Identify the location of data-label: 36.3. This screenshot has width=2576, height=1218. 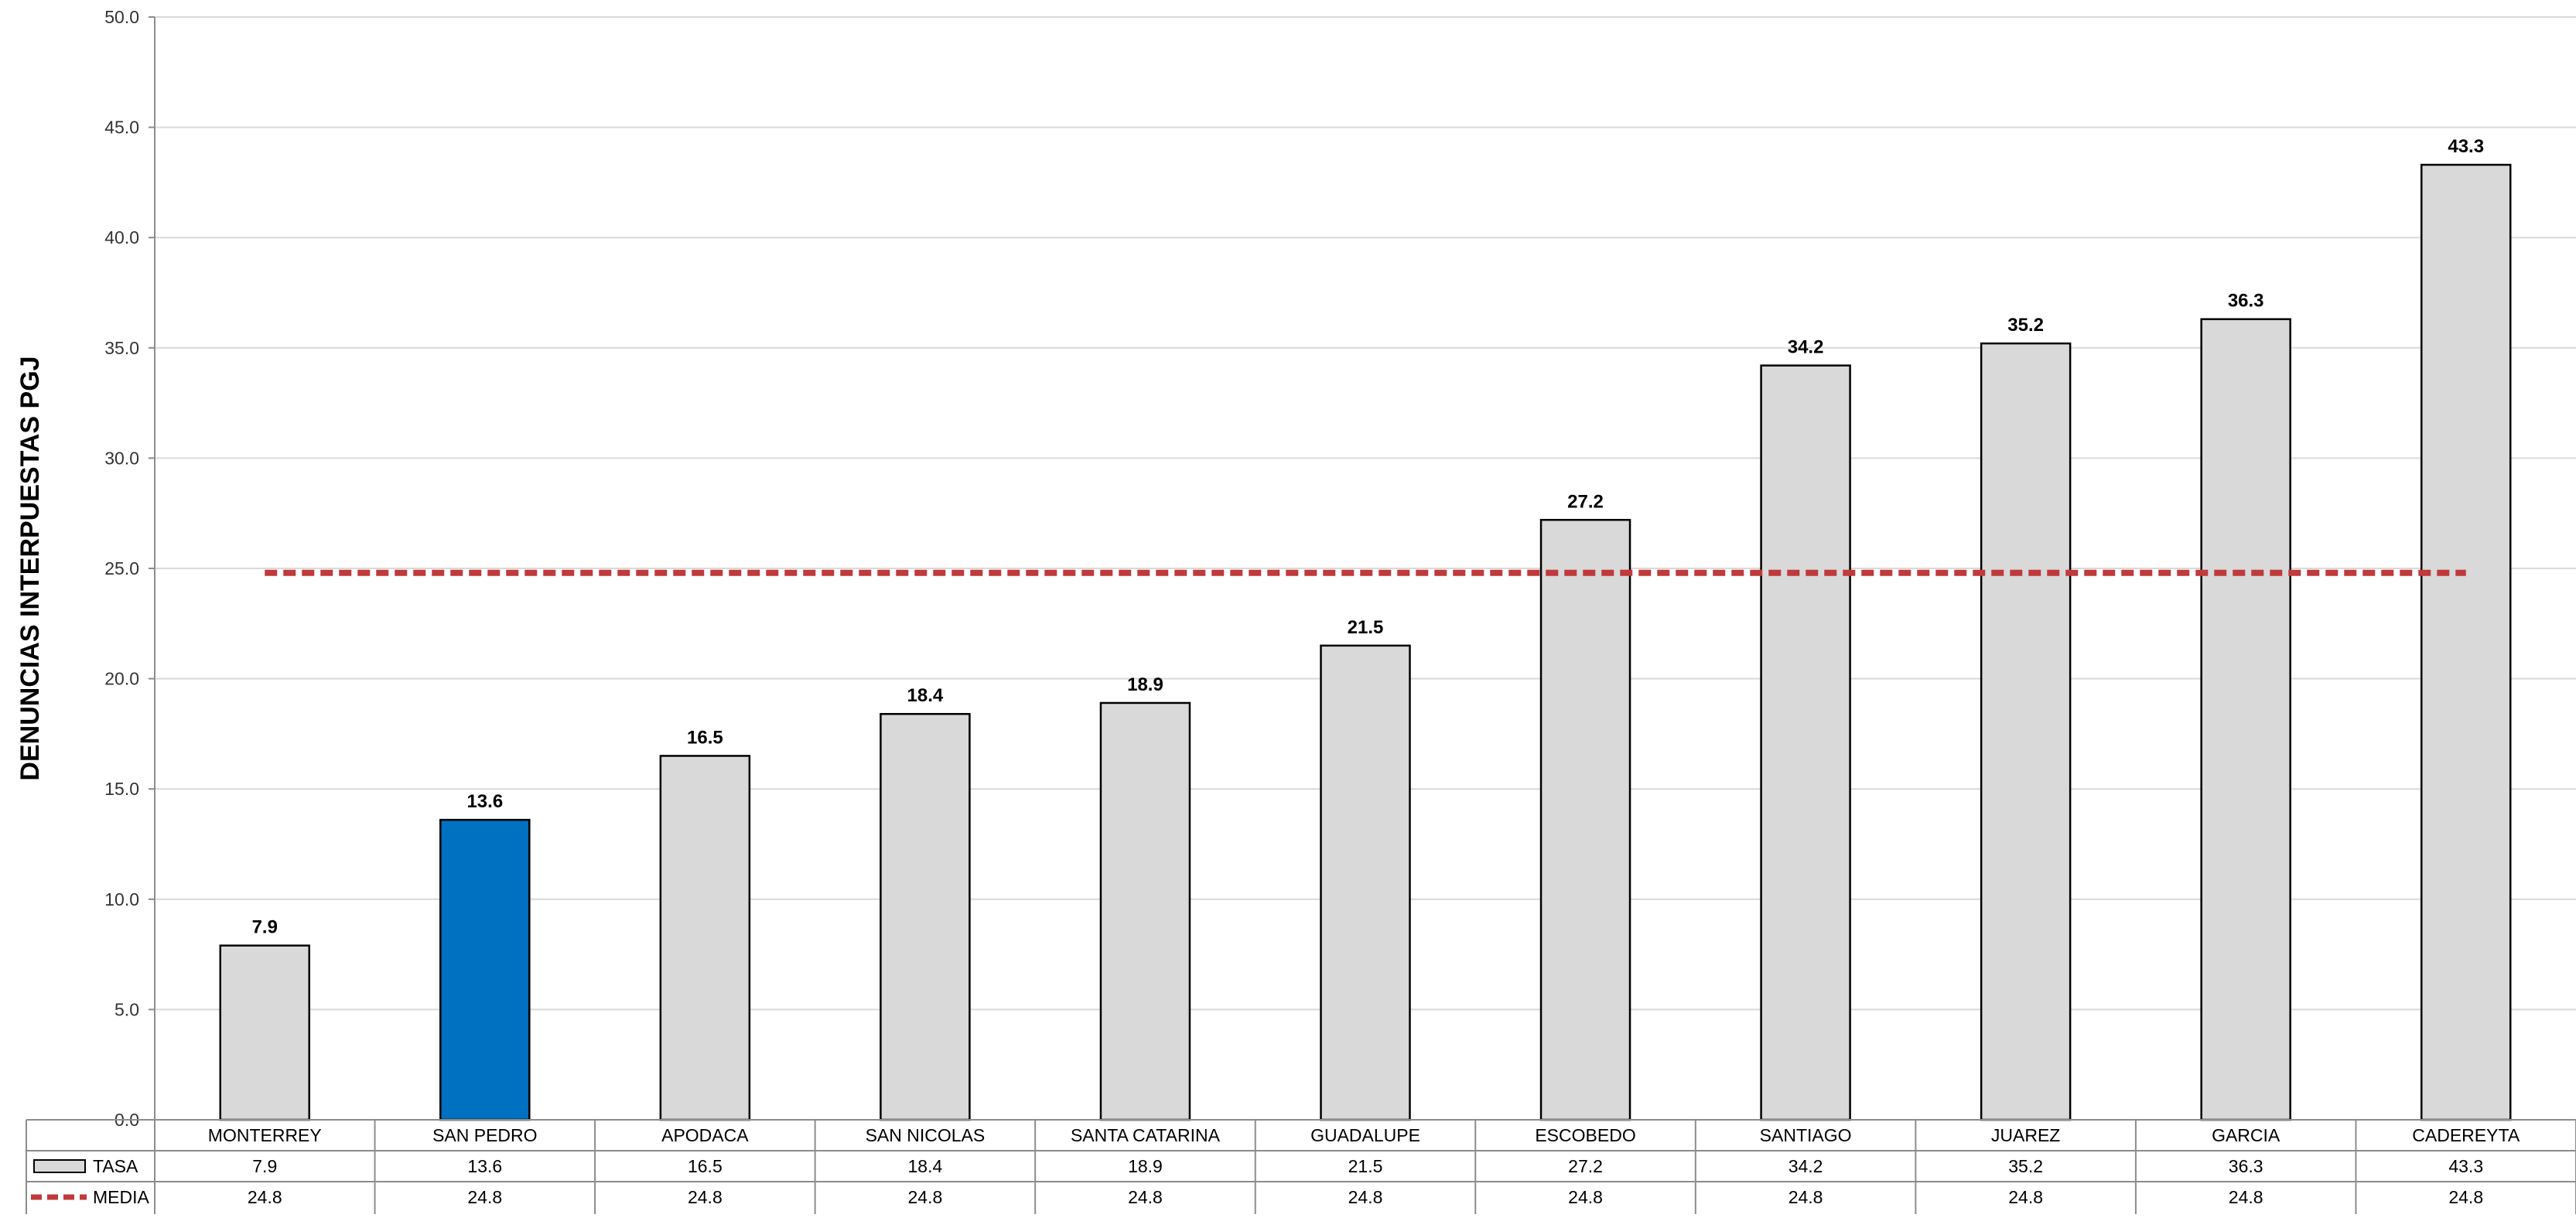
(2246, 301).